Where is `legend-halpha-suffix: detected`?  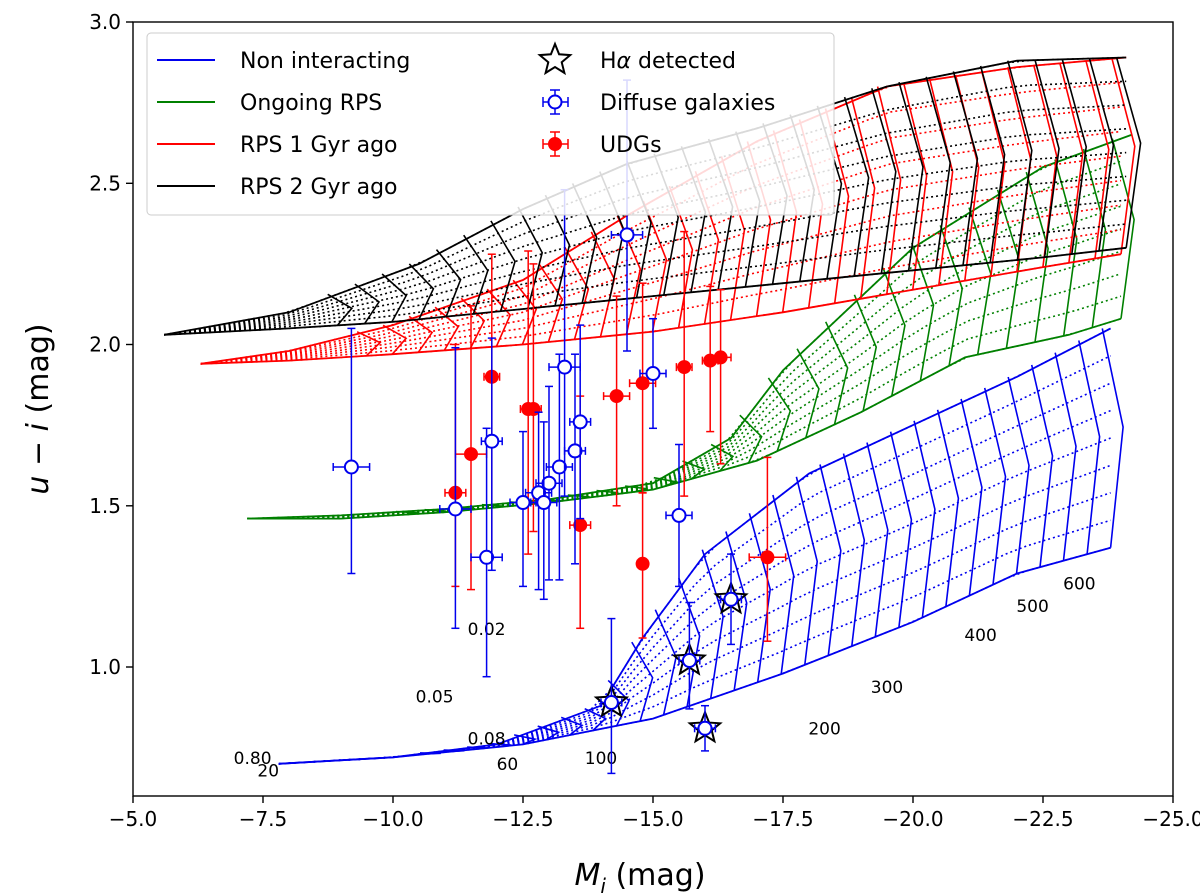
legend-halpha-suffix: detected is located at coordinates (683, 61).